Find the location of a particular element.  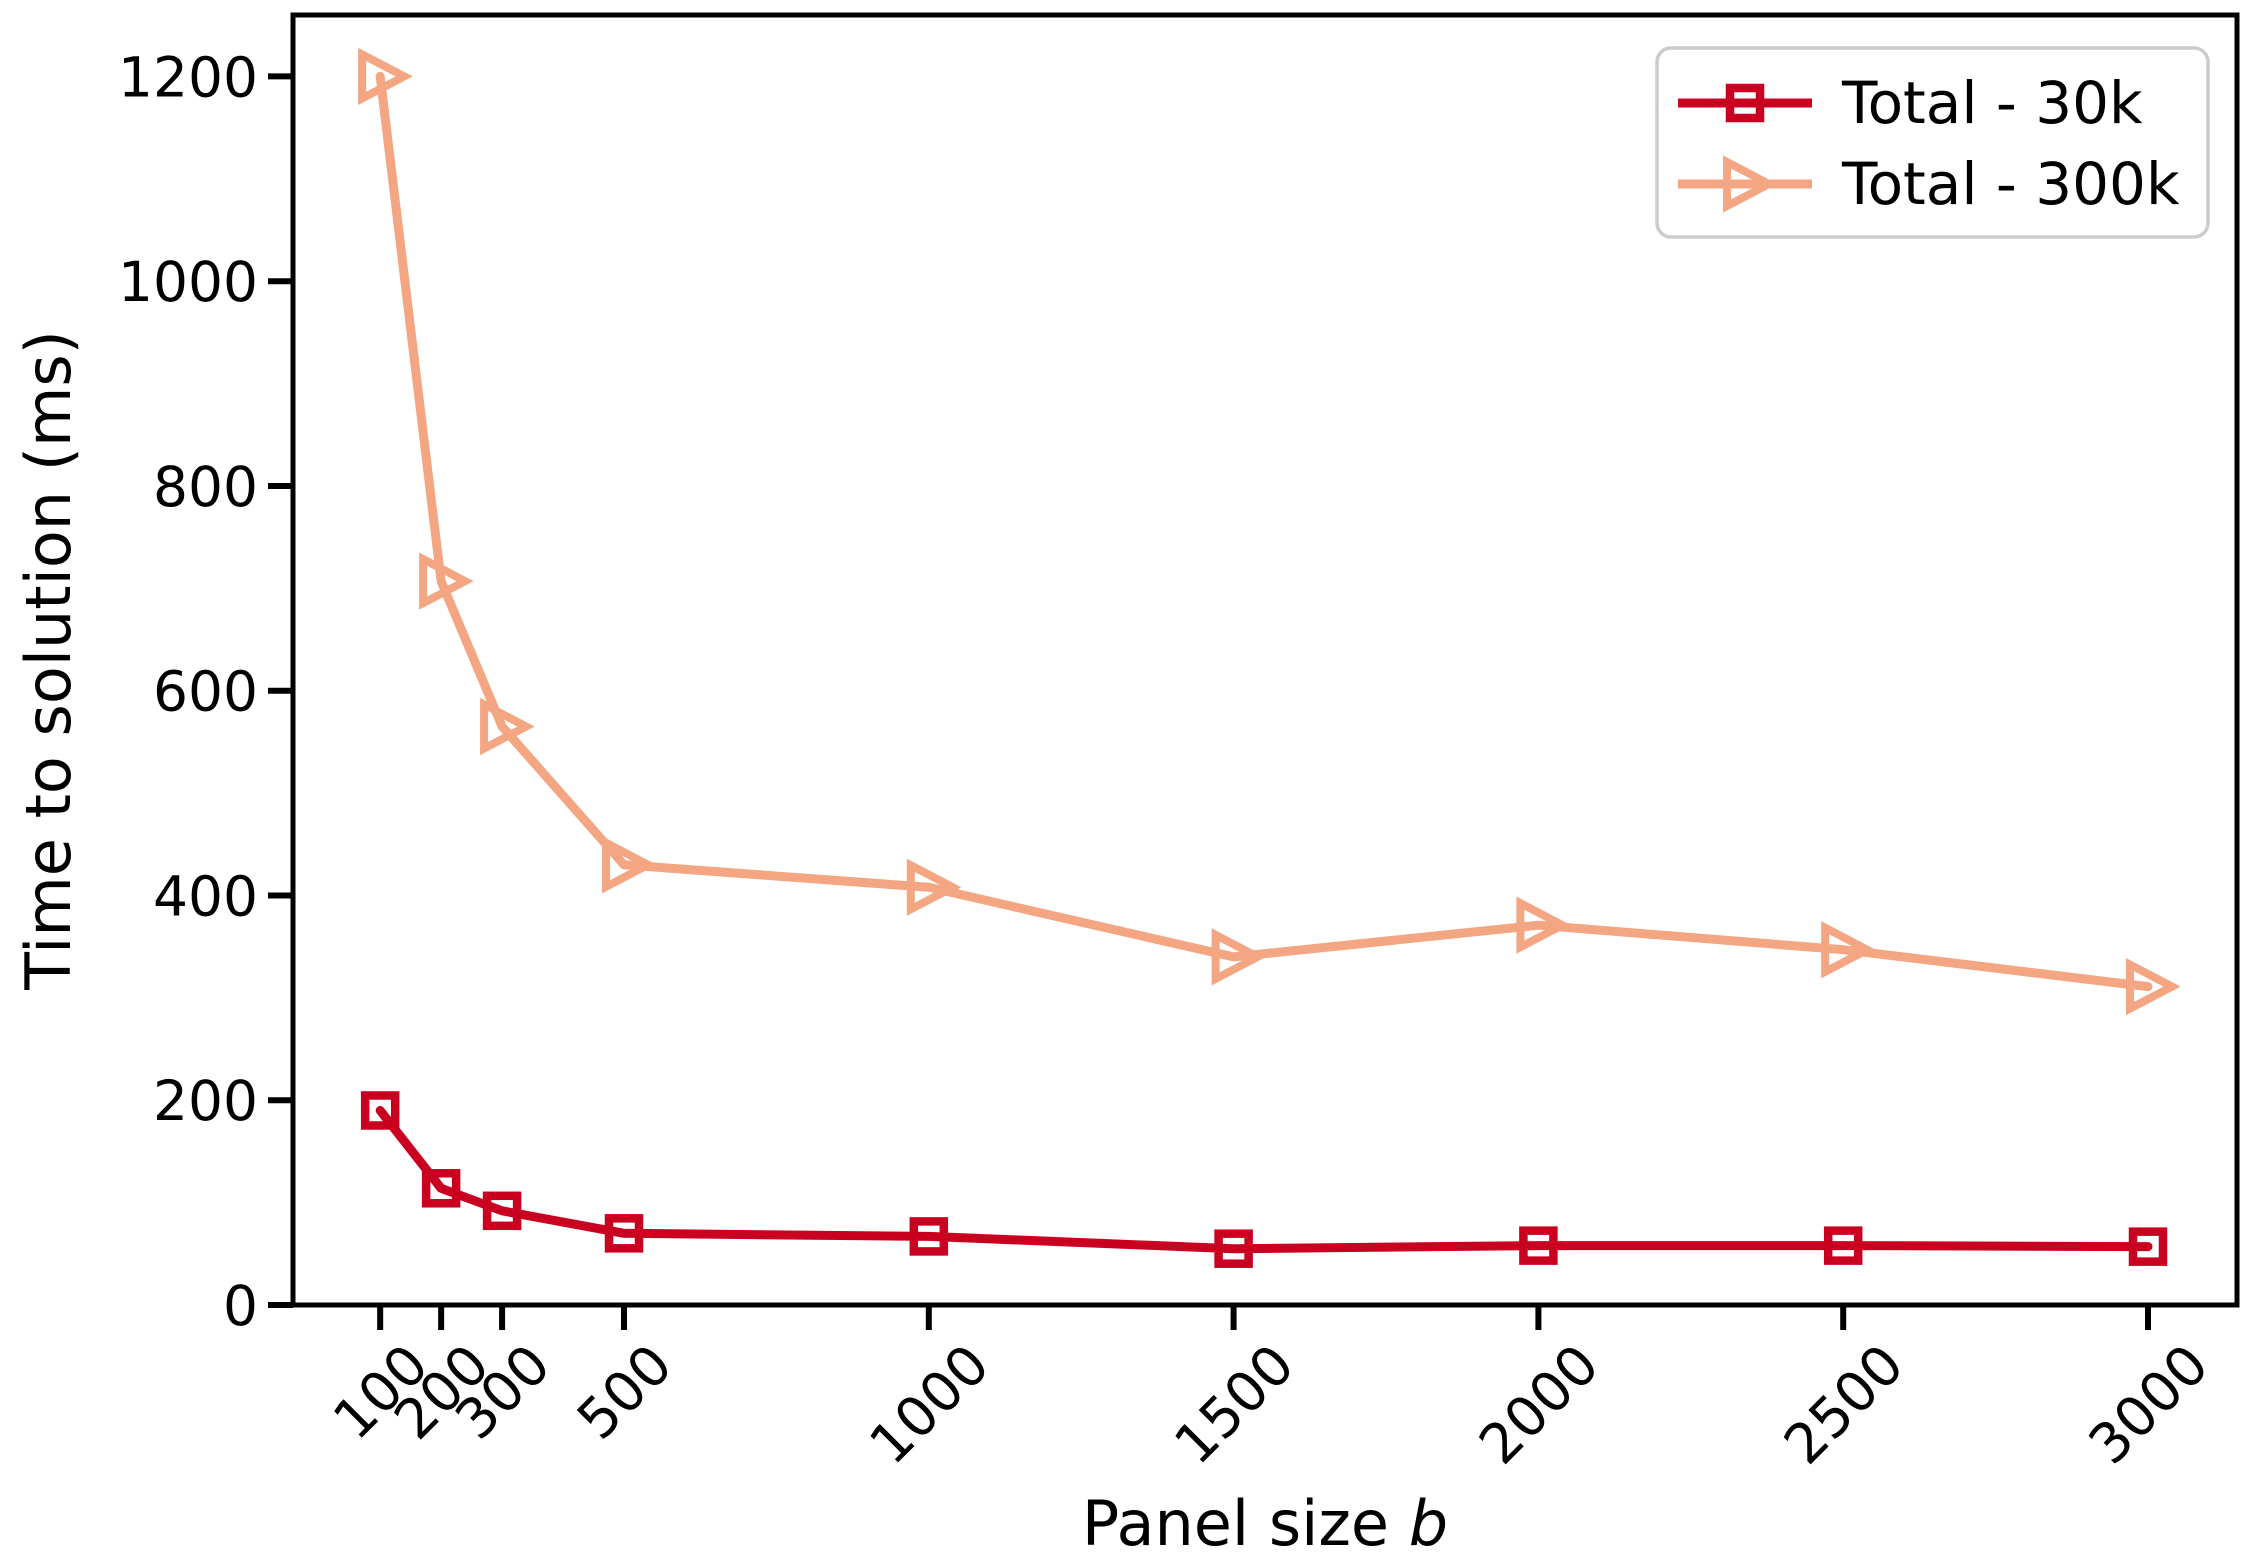

legend-label: Total - 30k is located at coordinates (1992, 103).